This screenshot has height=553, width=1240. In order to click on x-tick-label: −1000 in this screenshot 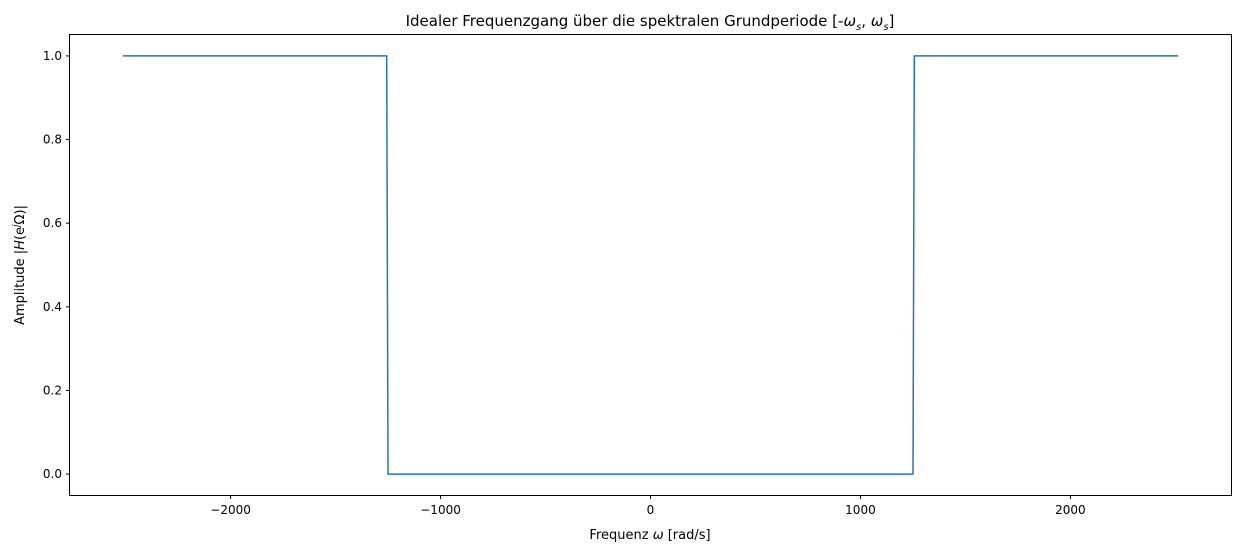, I will do `click(440, 510)`.